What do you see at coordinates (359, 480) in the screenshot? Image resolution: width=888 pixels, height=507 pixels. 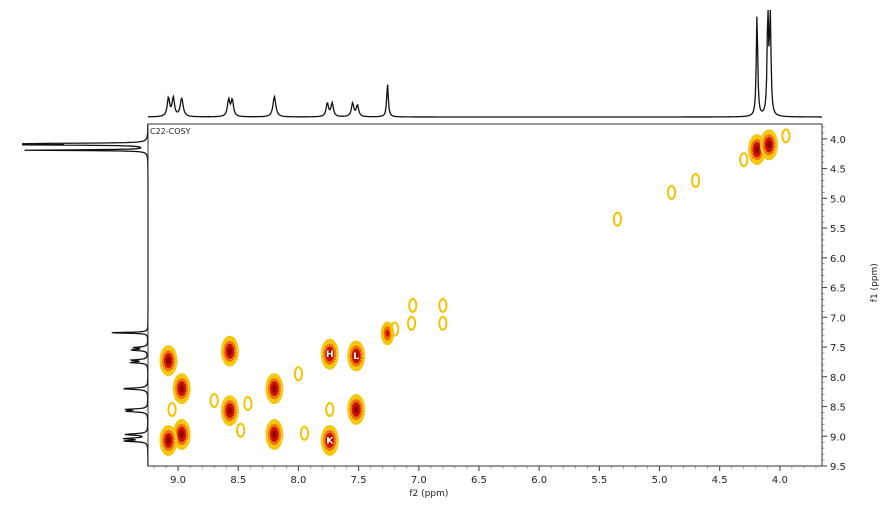 I see `x-tick-label: 7.5` at bounding box center [359, 480].